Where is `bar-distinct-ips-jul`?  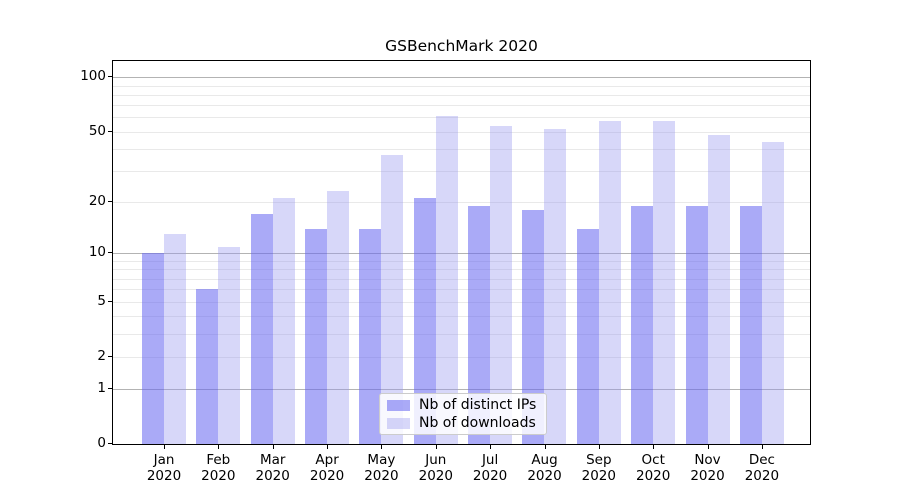 bar-distinct-ips-jul is located at coordinates (479, 324).